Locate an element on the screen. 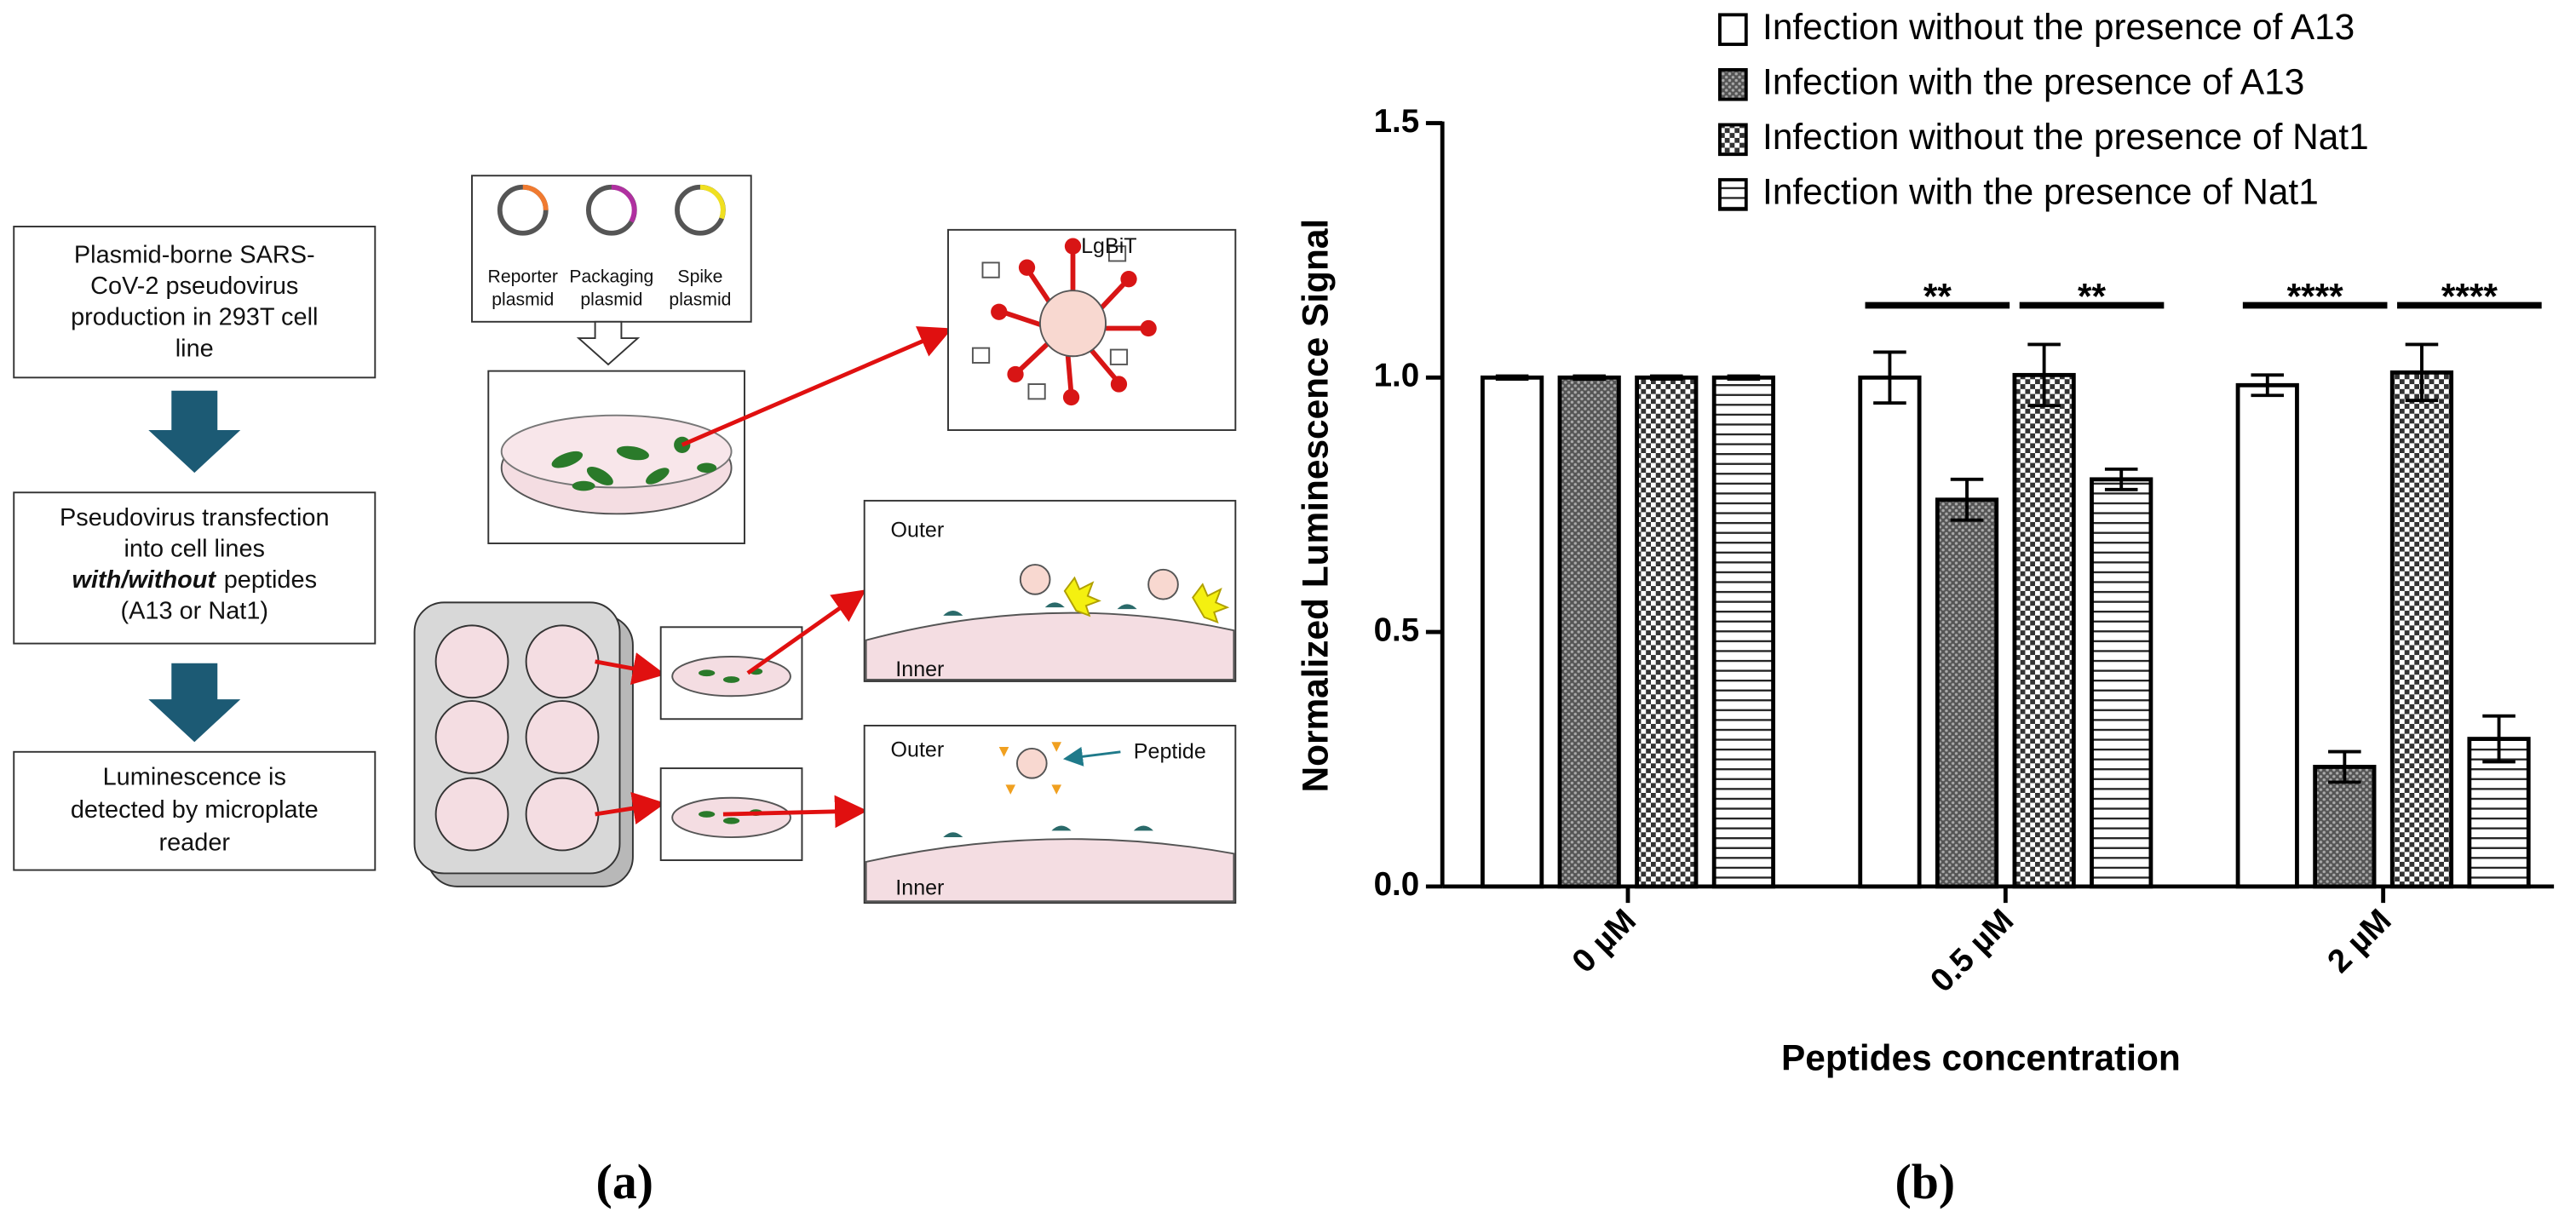  peptide-label: Peptide is located at coordinates (1170, 752).